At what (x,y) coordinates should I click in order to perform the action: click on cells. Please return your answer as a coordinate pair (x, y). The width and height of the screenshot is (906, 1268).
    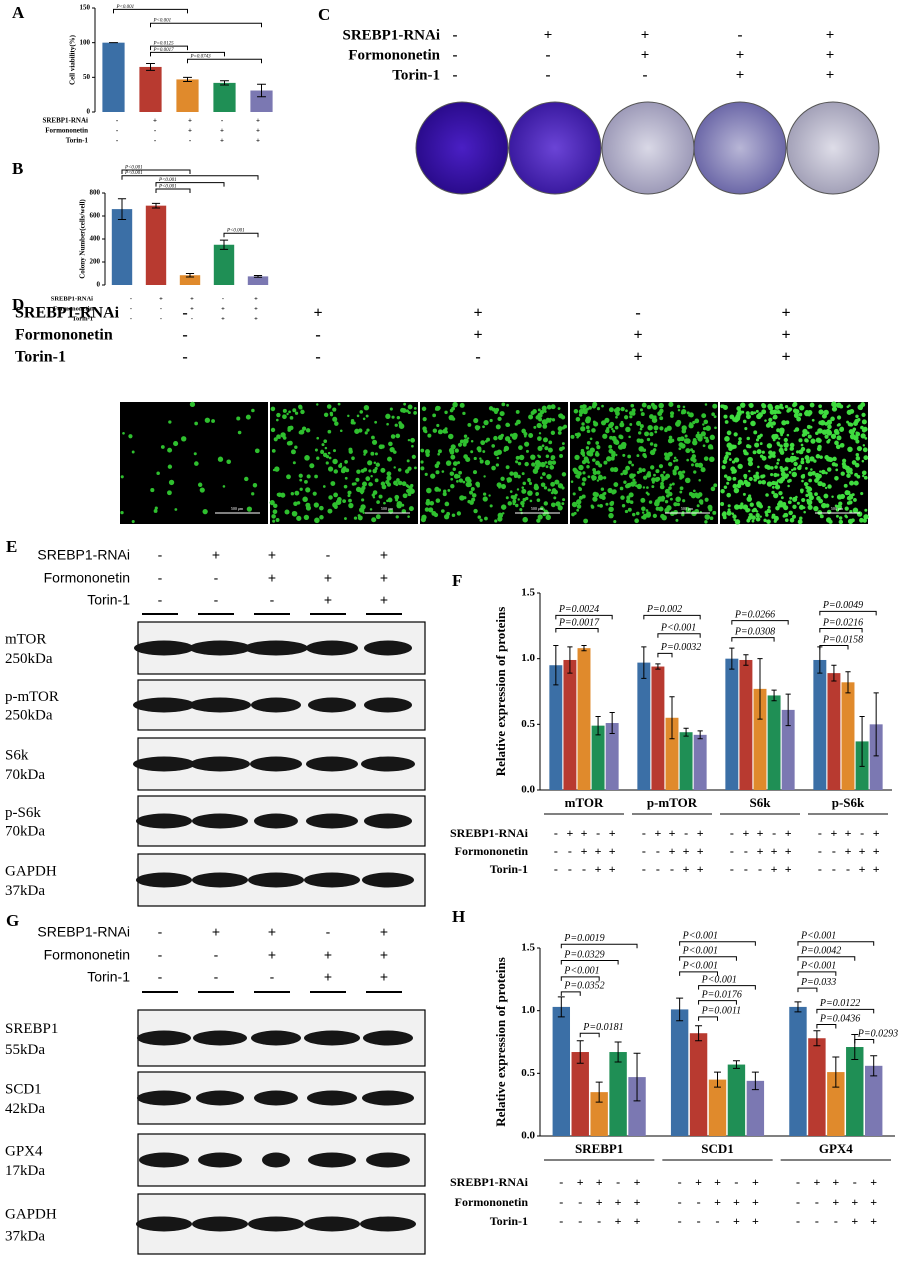
    Looking at the image, I should click on (190, 462).